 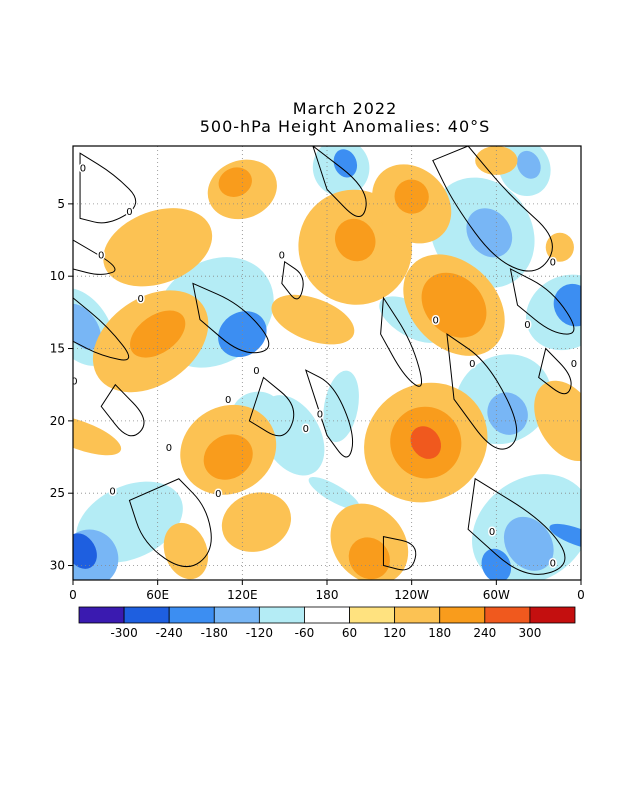 I want to click on x-tick-label: 60E, so click(x=157, y=595).